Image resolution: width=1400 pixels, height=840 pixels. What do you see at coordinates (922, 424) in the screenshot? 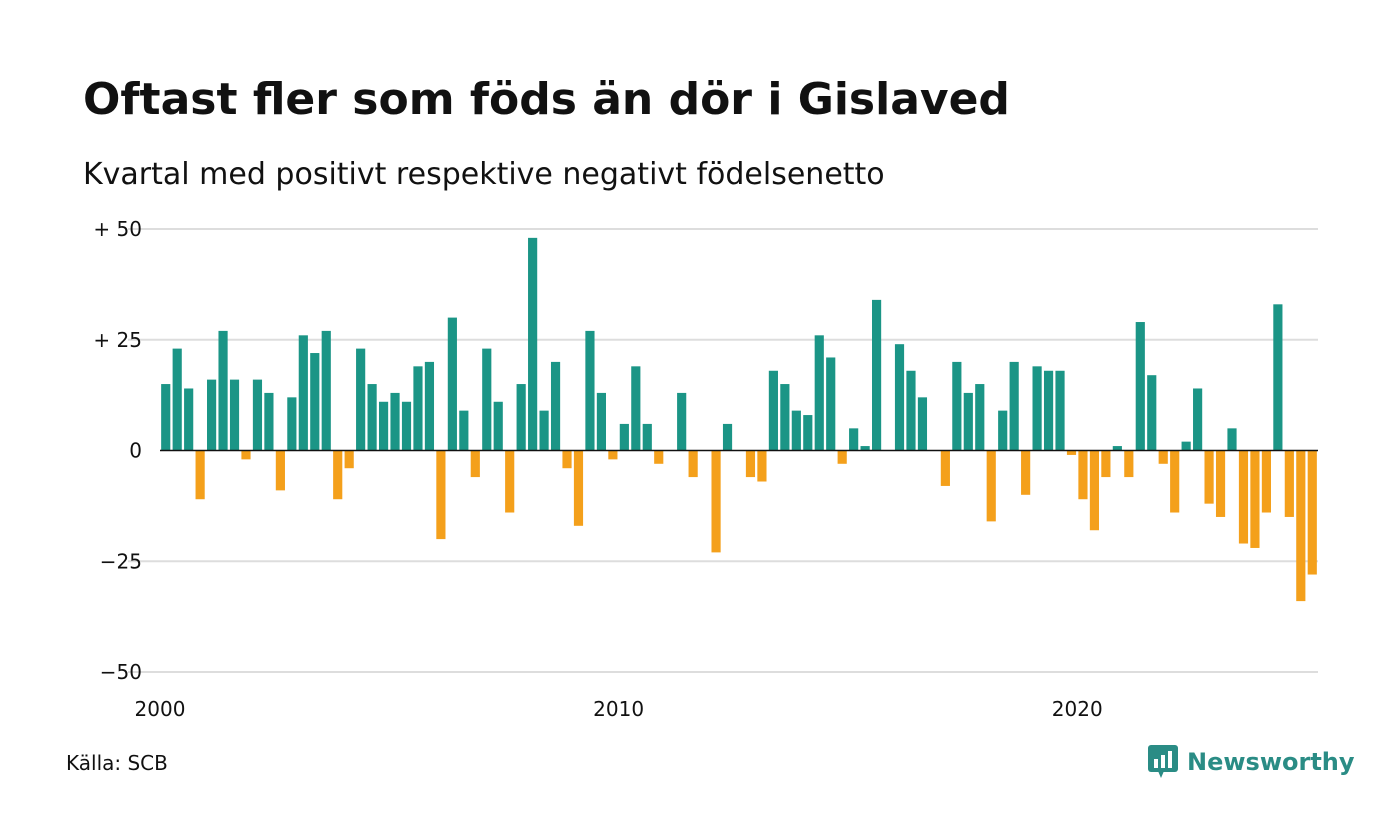
I see `bar-2016-k3` at bounding box center [922, 424].